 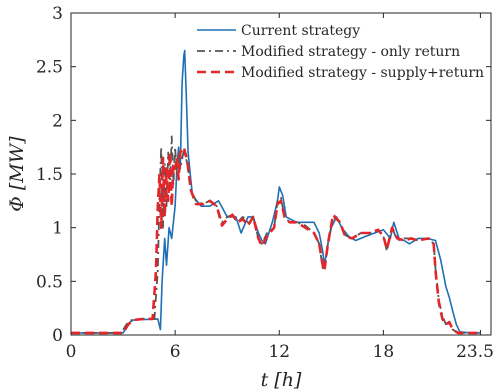 I want to click on y-tick-label: 3, so click(x=57, y=14).